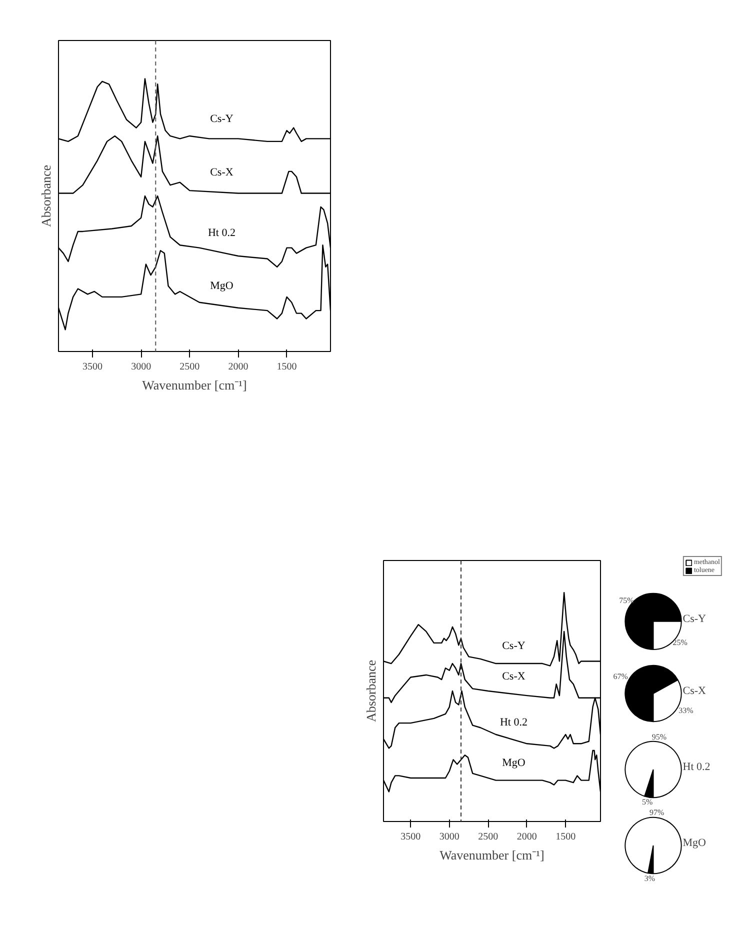 The image size is (735, 936). What do you see at coordinates (680, 642) in the screenshot?
I see `data-label: 25%` at bounding box center [680, 642].